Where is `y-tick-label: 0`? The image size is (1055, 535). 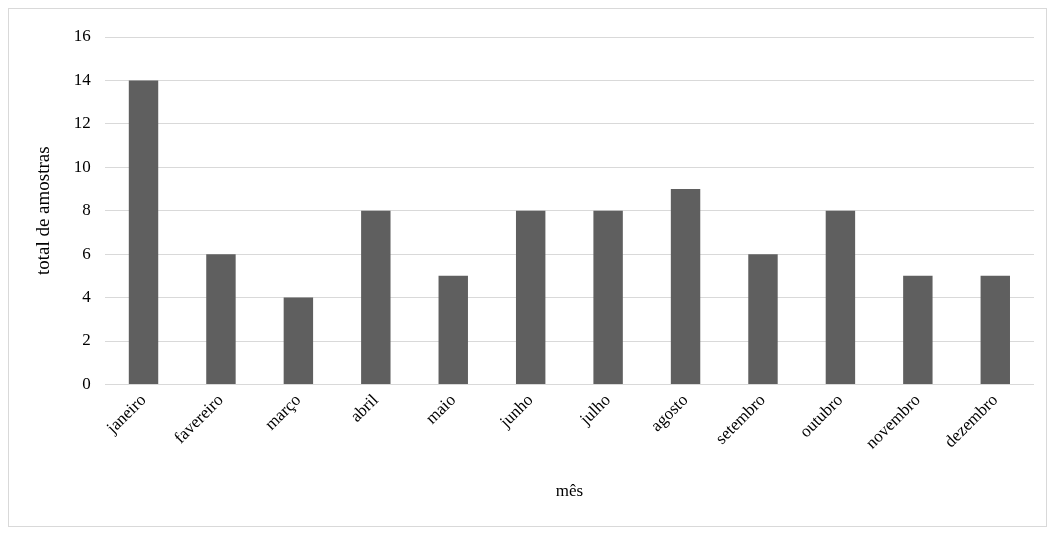 y-tick-label: 0 is located at coordinates (86, 383).